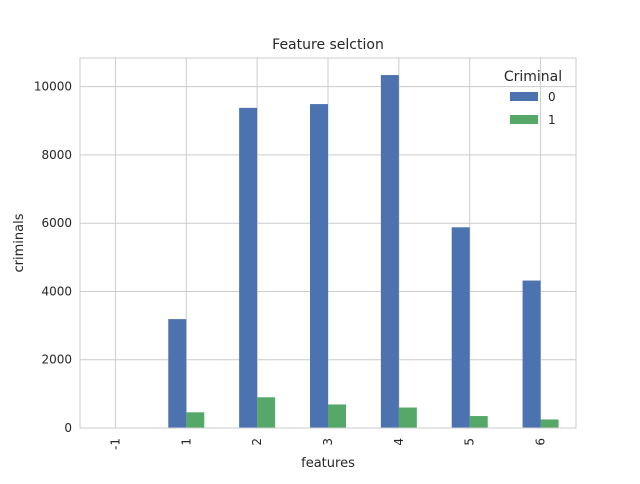 This screenshot has width=640, height=484. I want to click on x-tick-label-2: 2, so click(257, 442).